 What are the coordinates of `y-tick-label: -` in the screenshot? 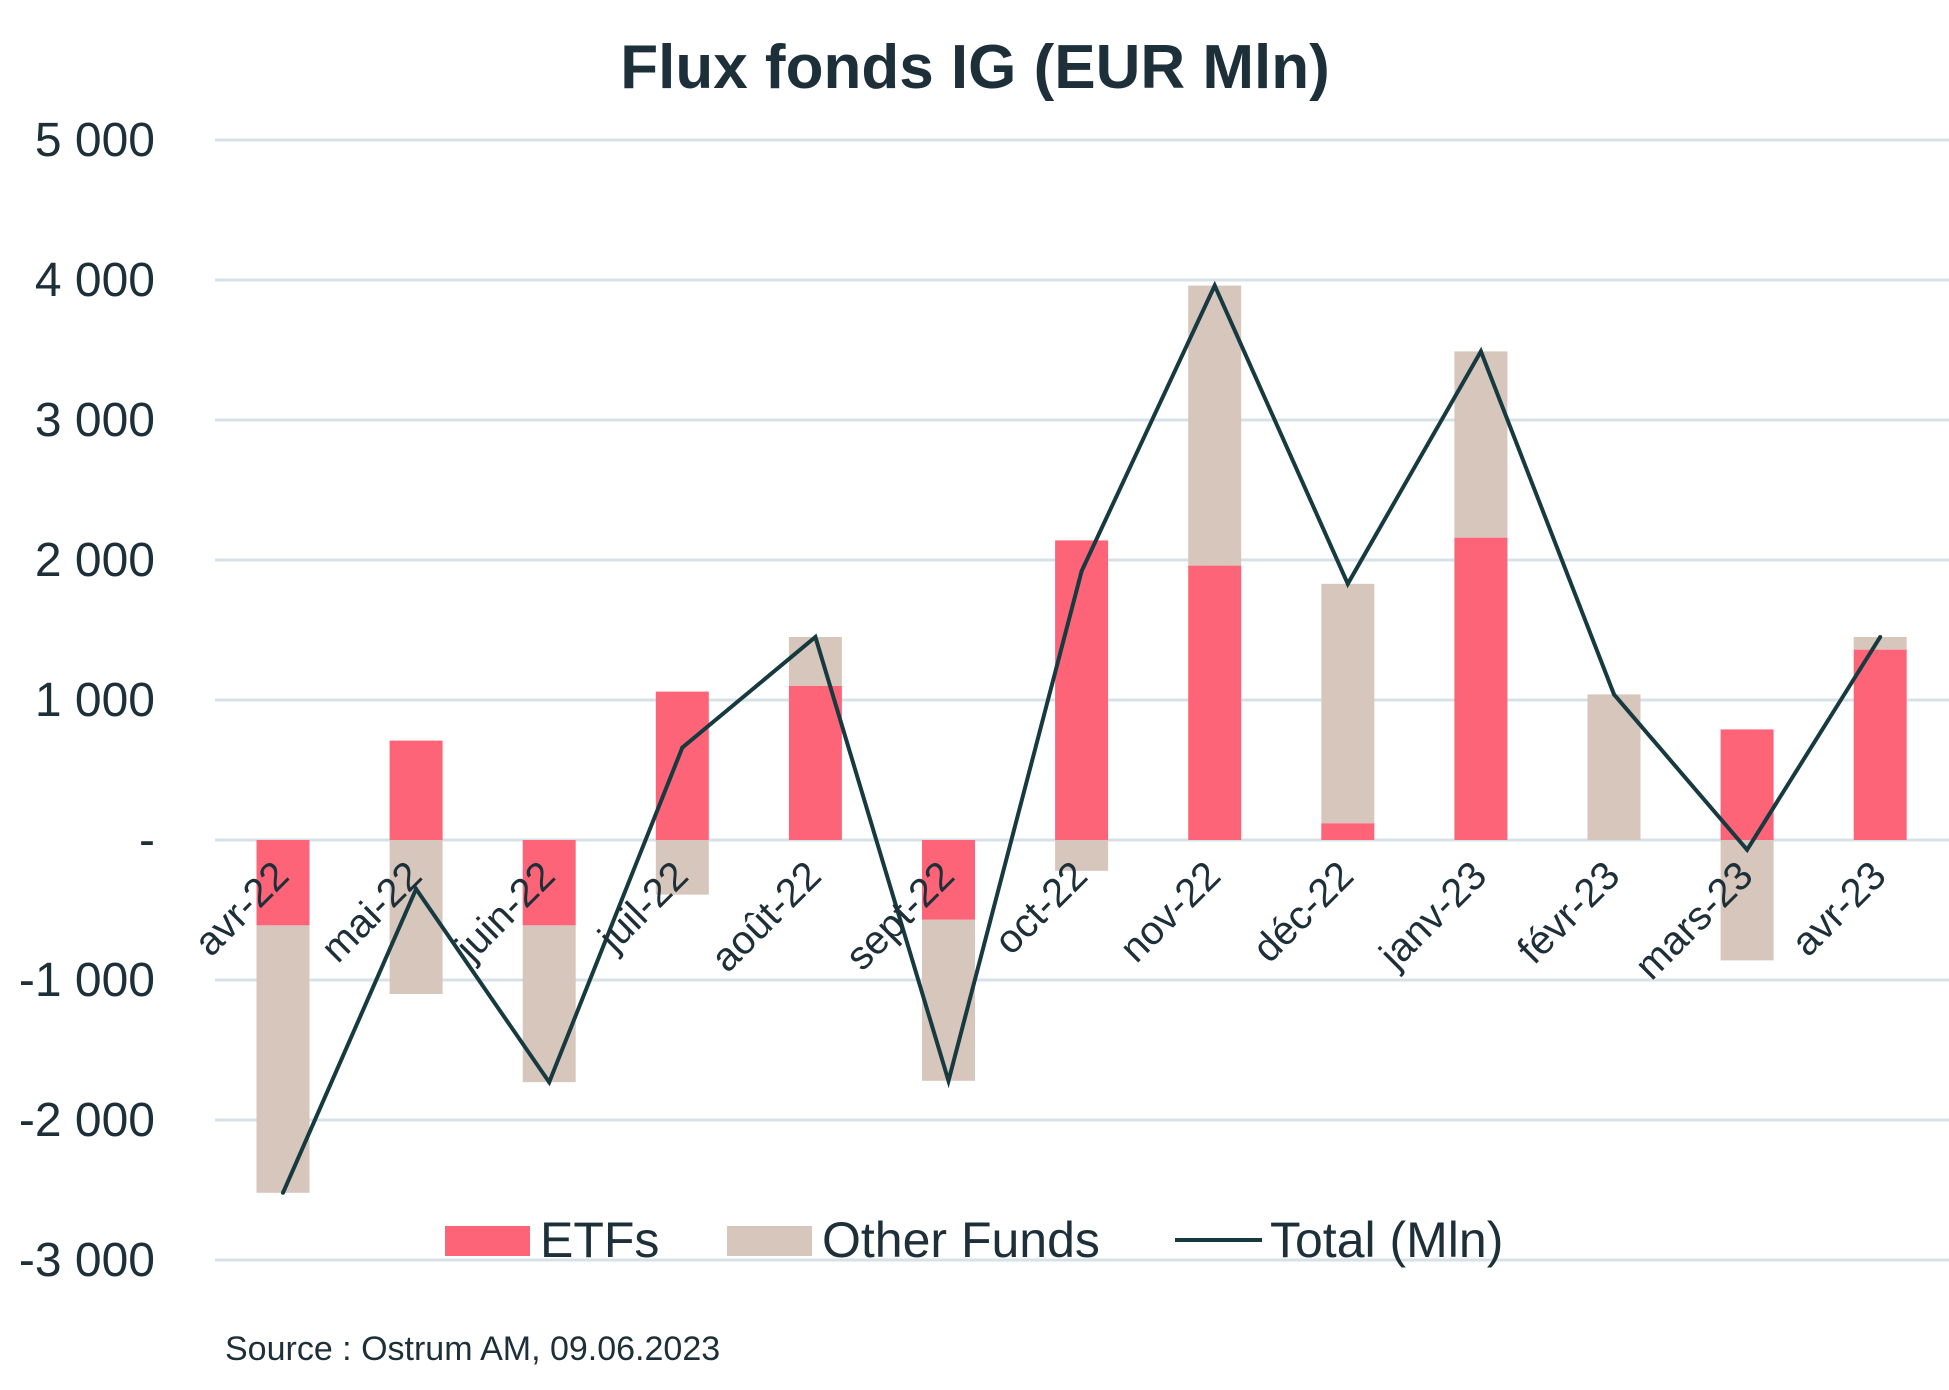 It's located at (147, 840).